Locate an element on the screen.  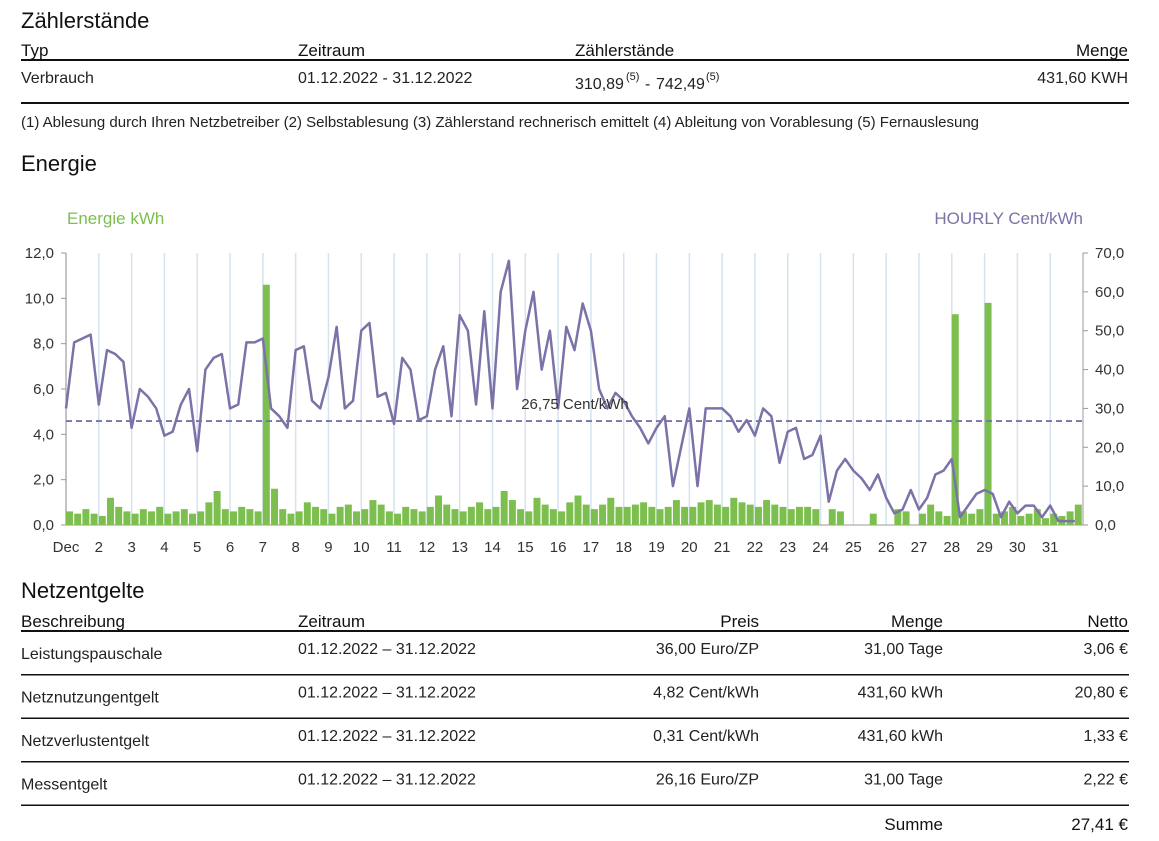
x-tick-label: 14 is located at coordinates (492, 547).